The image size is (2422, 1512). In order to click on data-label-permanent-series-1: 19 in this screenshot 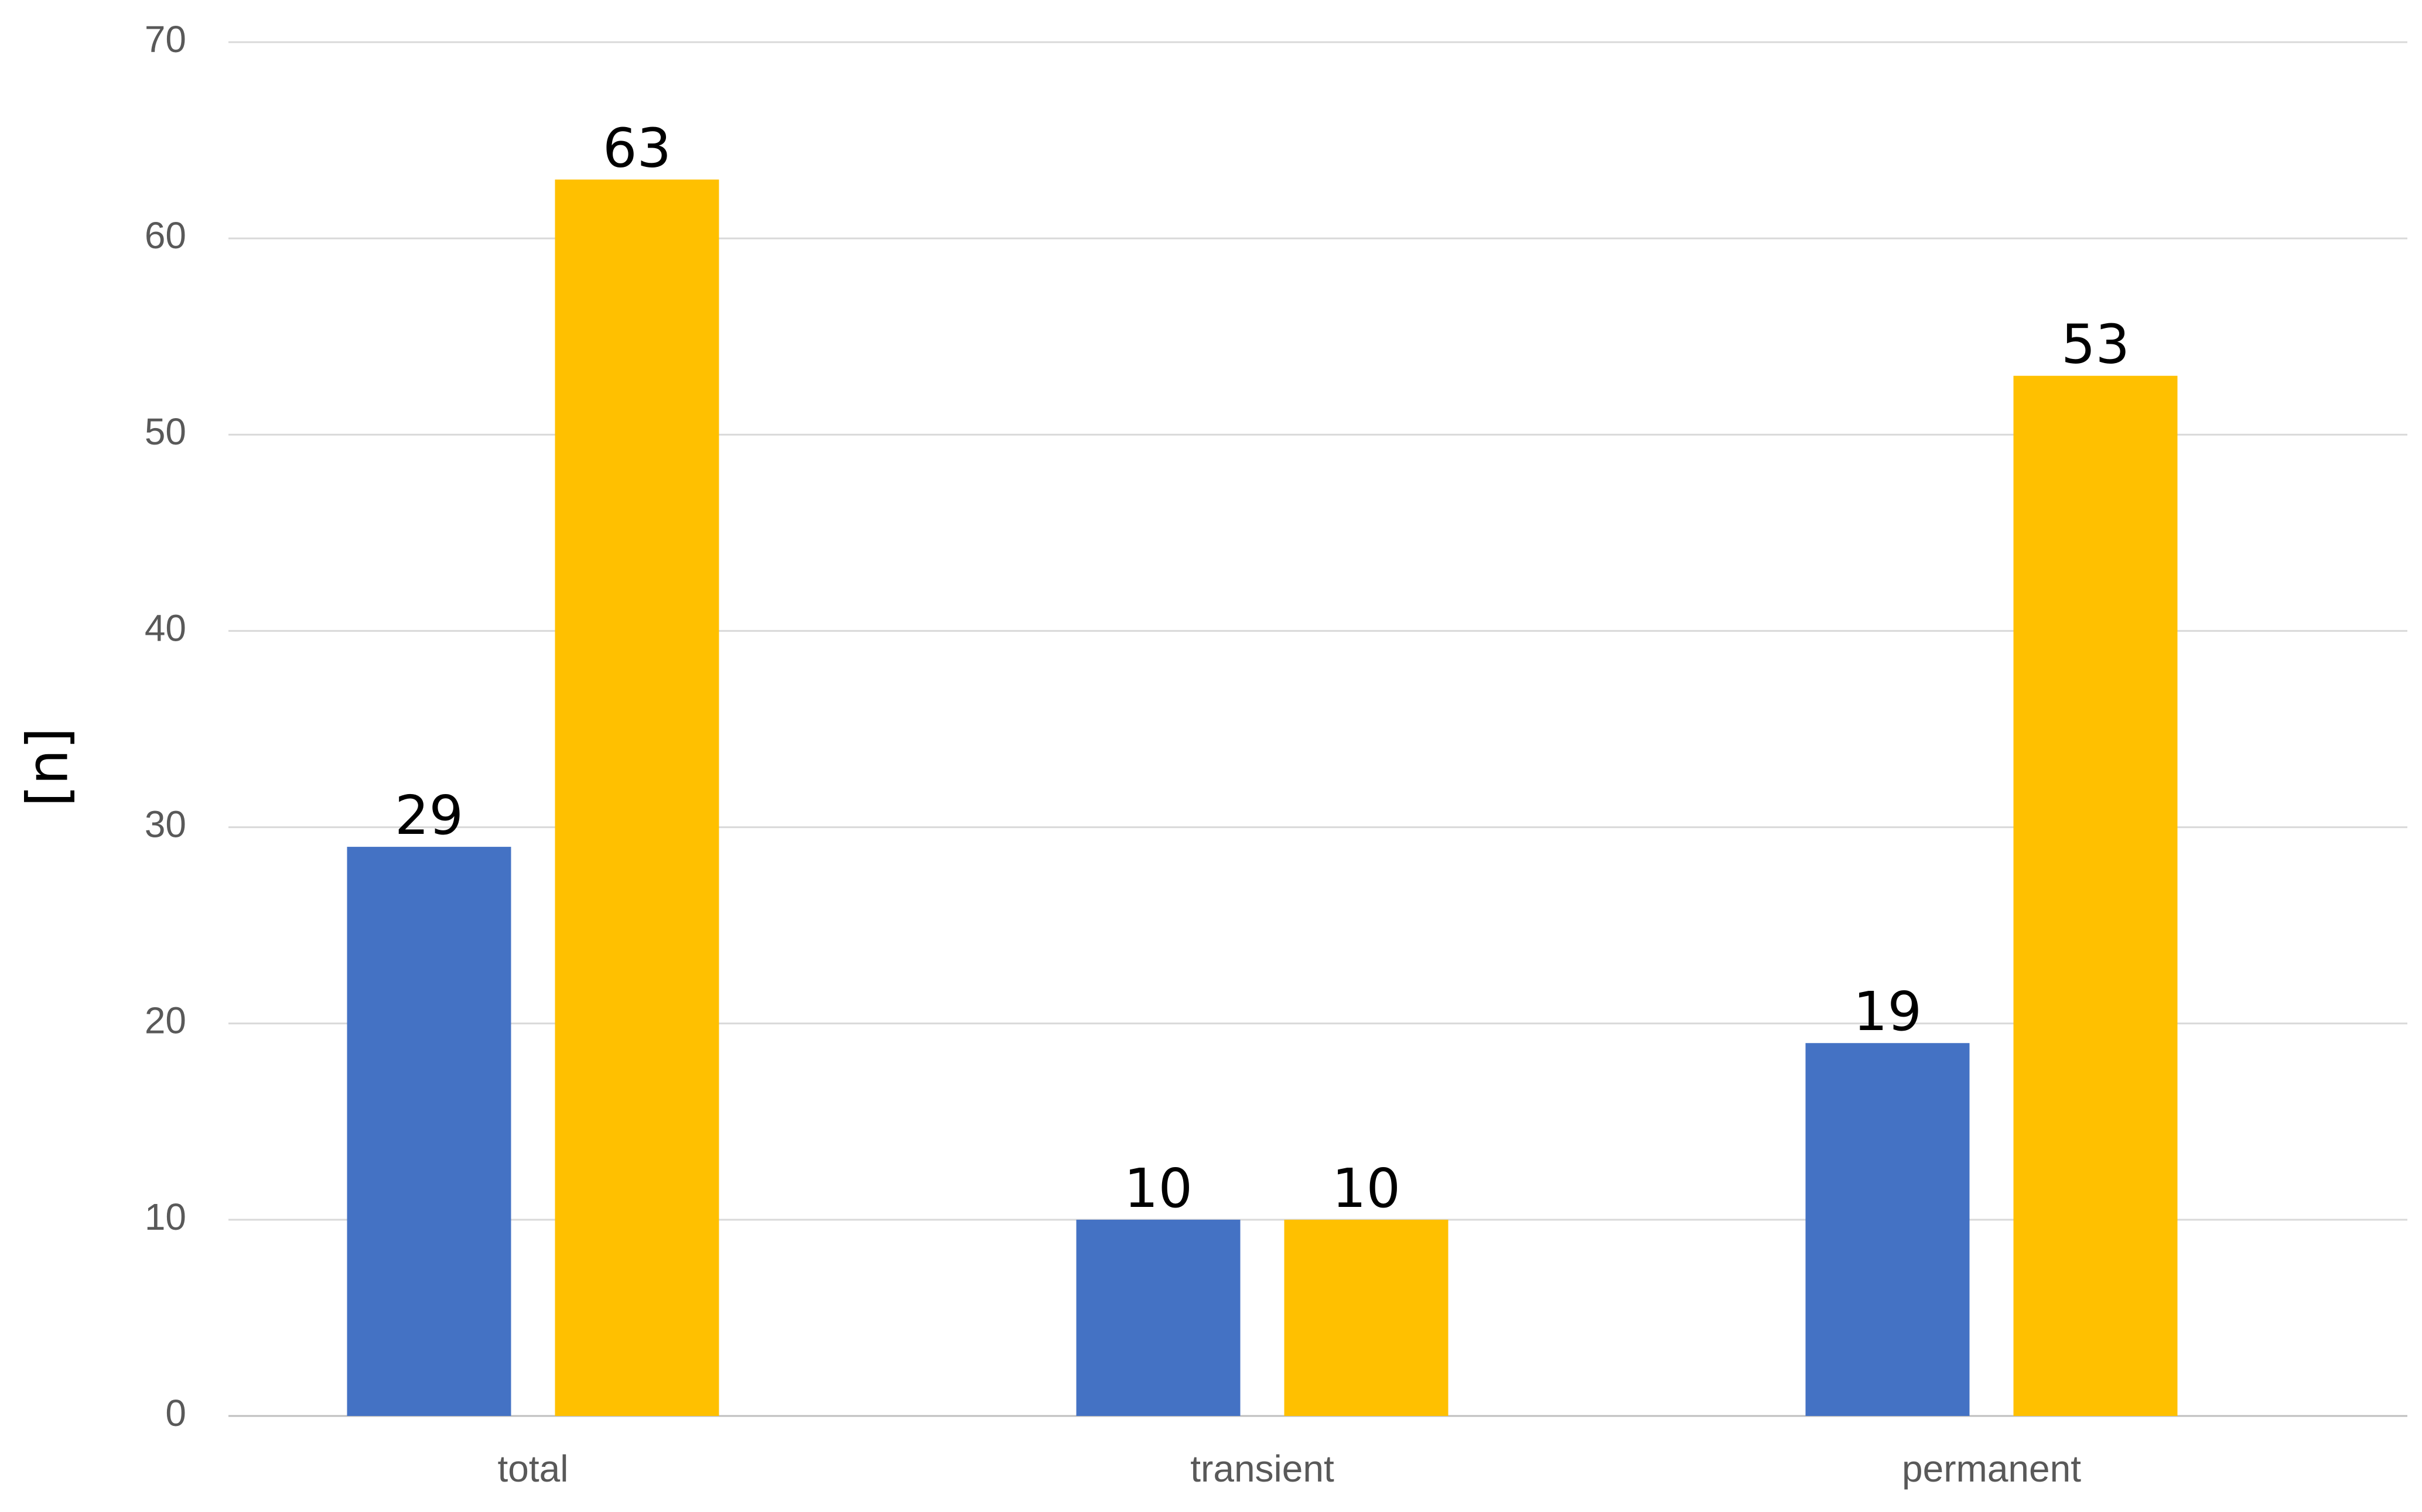, I will do `click(1887, 1011)`.